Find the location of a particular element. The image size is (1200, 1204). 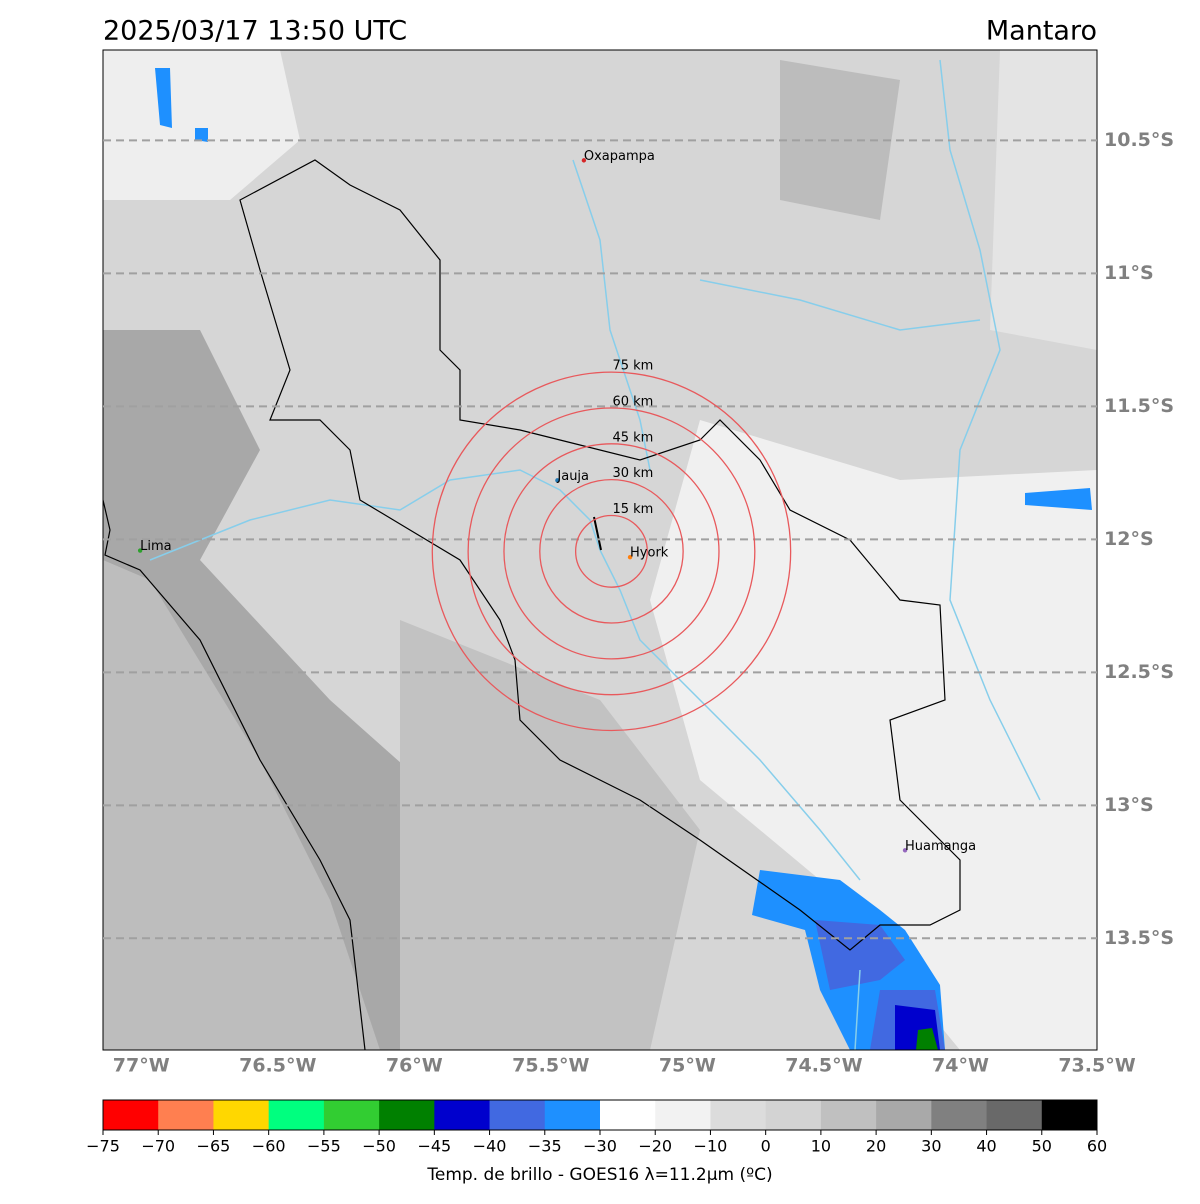

city-label: Hyork is located at coordinates (649, 553).